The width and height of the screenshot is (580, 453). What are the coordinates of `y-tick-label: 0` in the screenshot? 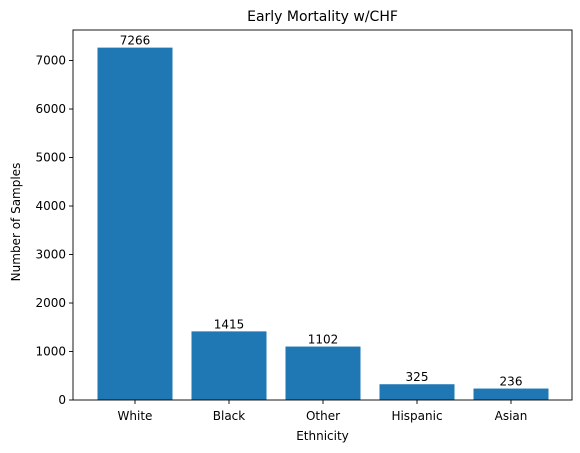 It's located at (62, 400).